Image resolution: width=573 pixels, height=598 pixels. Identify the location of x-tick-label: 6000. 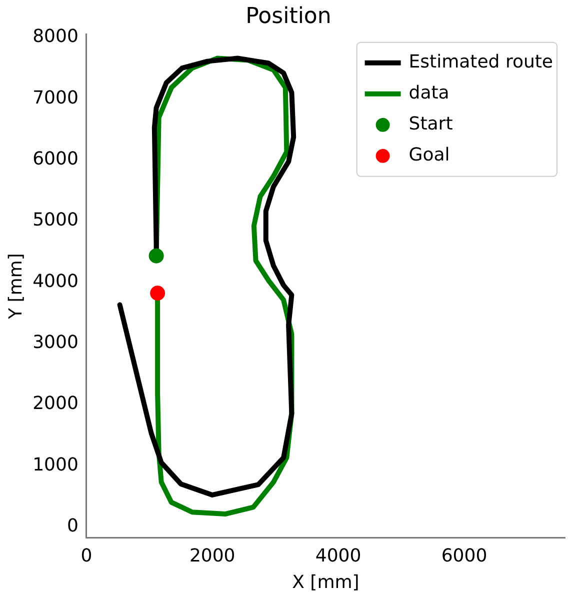
(464, 555).